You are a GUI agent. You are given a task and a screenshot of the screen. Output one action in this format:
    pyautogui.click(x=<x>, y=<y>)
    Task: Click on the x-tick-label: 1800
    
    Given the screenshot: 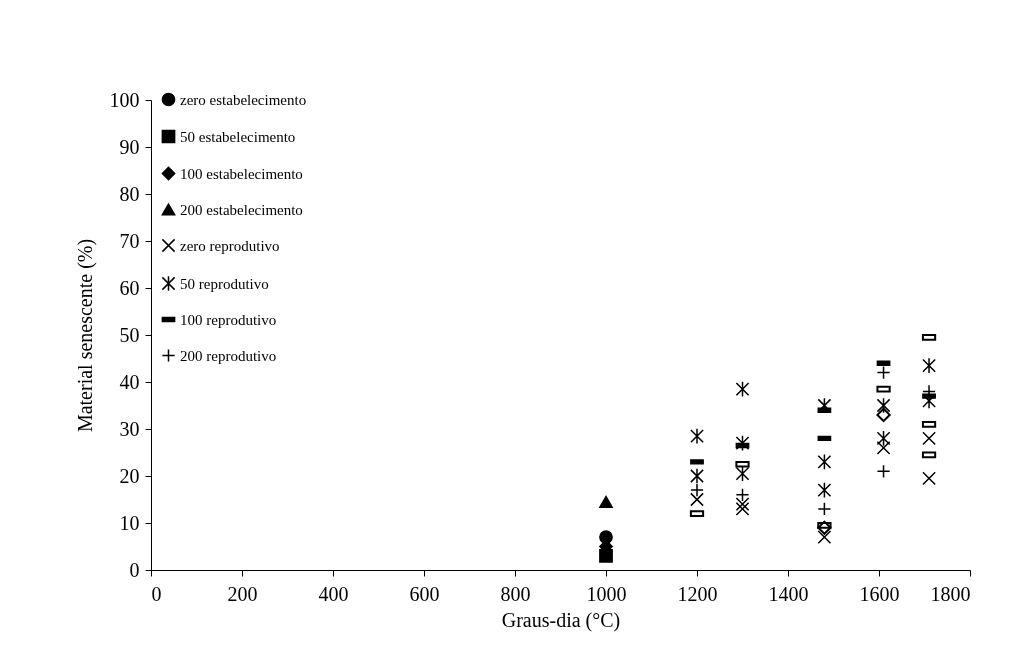 What is the action you would take?
    pyautogui.click(x=950, y=593)
    